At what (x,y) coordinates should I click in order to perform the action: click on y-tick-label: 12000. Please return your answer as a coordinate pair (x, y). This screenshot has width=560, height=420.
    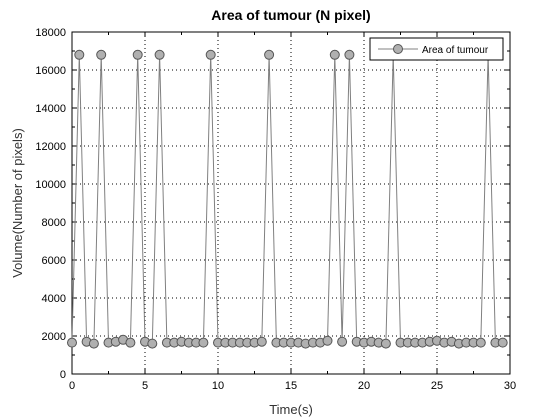
    Looking at the image, I should click on (50, 147).